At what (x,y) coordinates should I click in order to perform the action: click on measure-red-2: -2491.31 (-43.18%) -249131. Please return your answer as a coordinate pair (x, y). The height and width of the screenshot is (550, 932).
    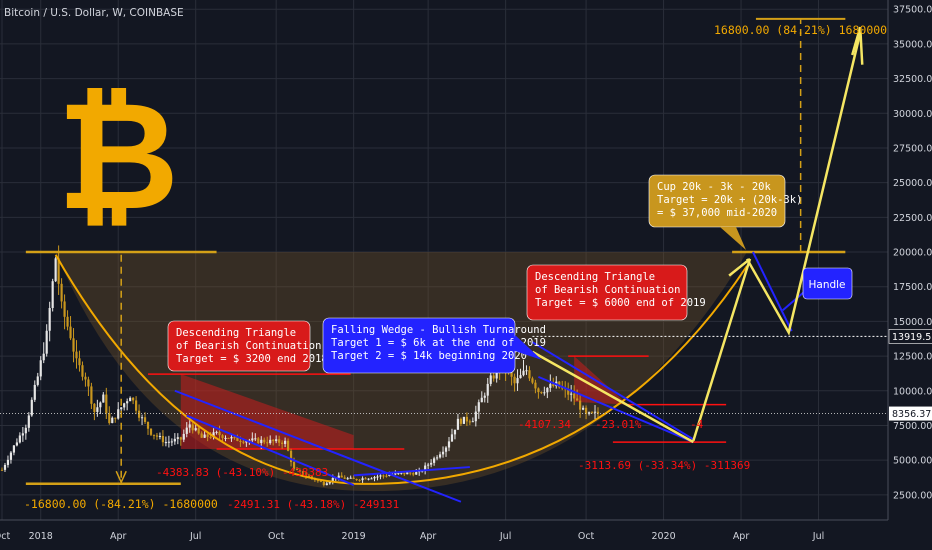
    Looking at the image, I should click on (313, 504).